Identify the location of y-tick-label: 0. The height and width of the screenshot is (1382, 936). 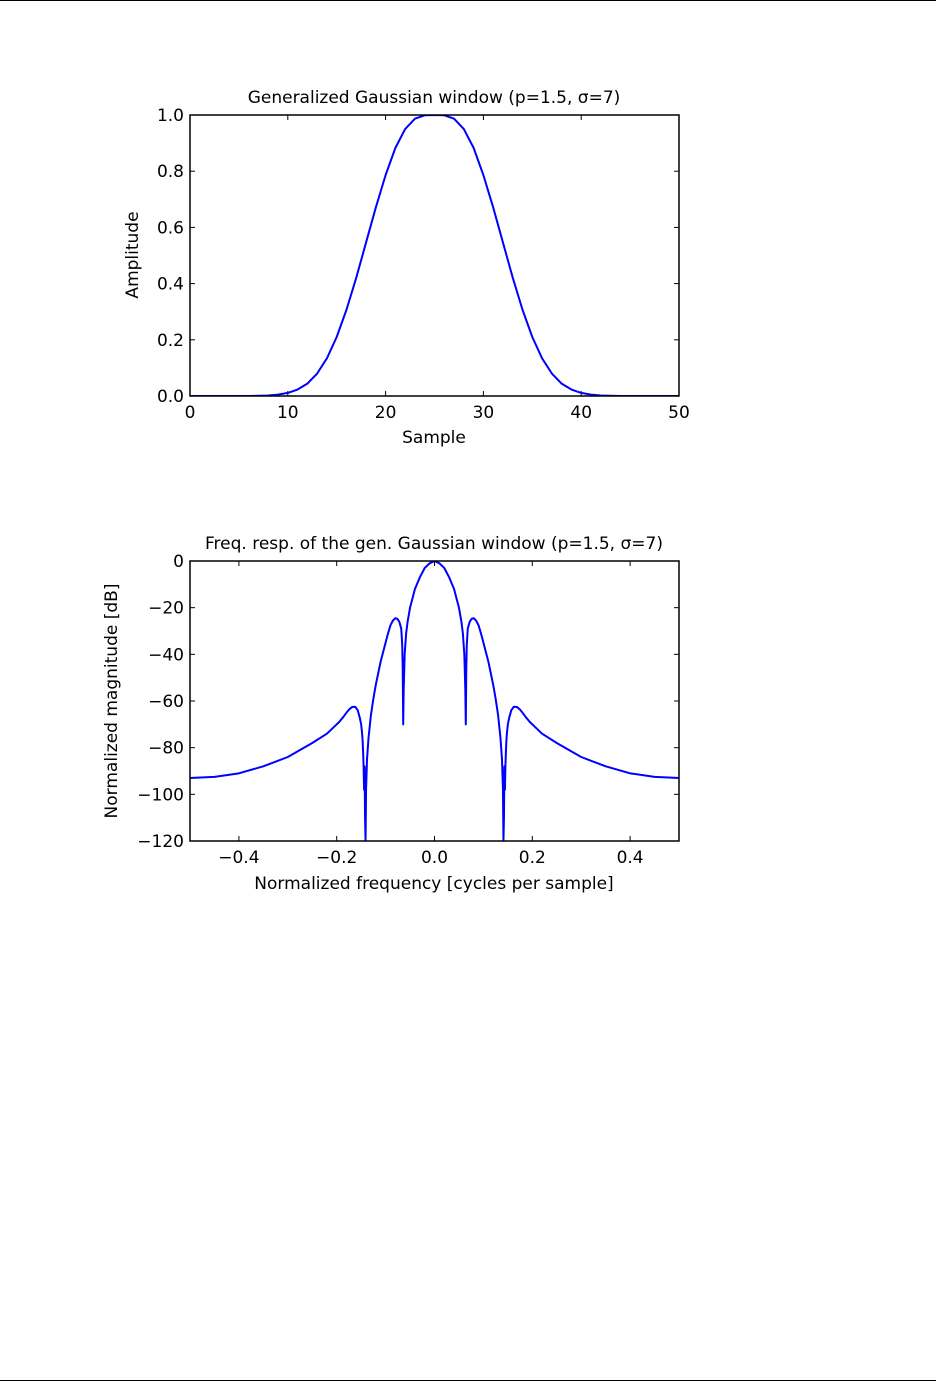
(178, 562).